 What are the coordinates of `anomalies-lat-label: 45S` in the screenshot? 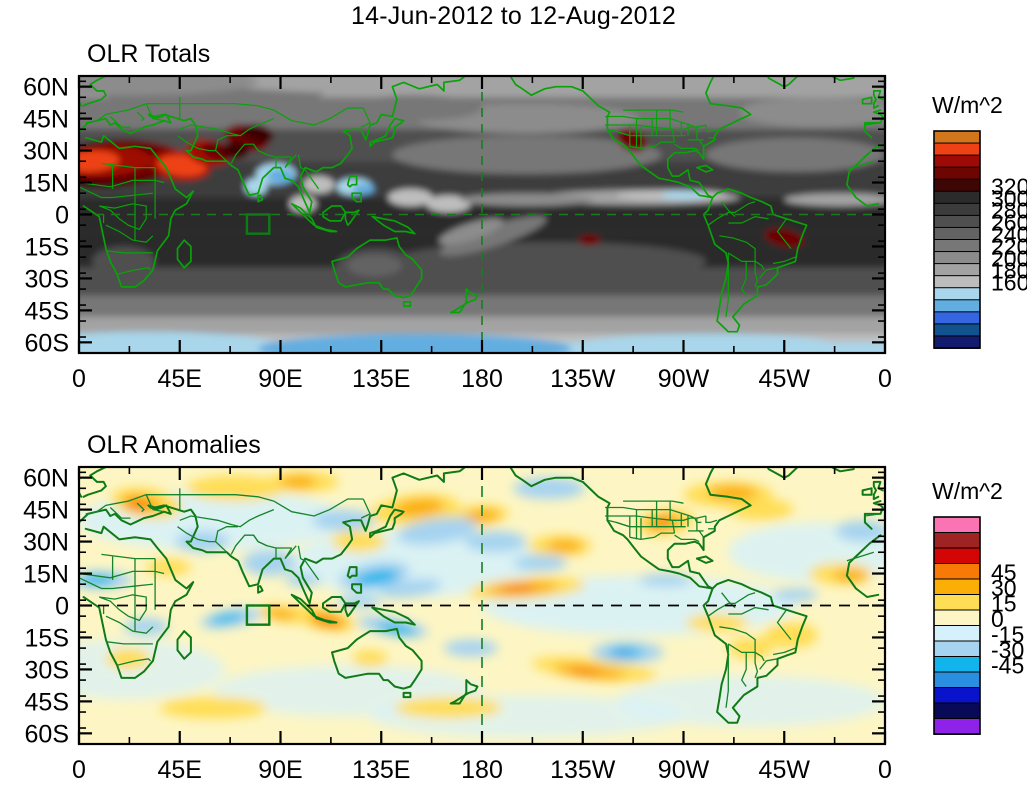 It's located at (47, 702).